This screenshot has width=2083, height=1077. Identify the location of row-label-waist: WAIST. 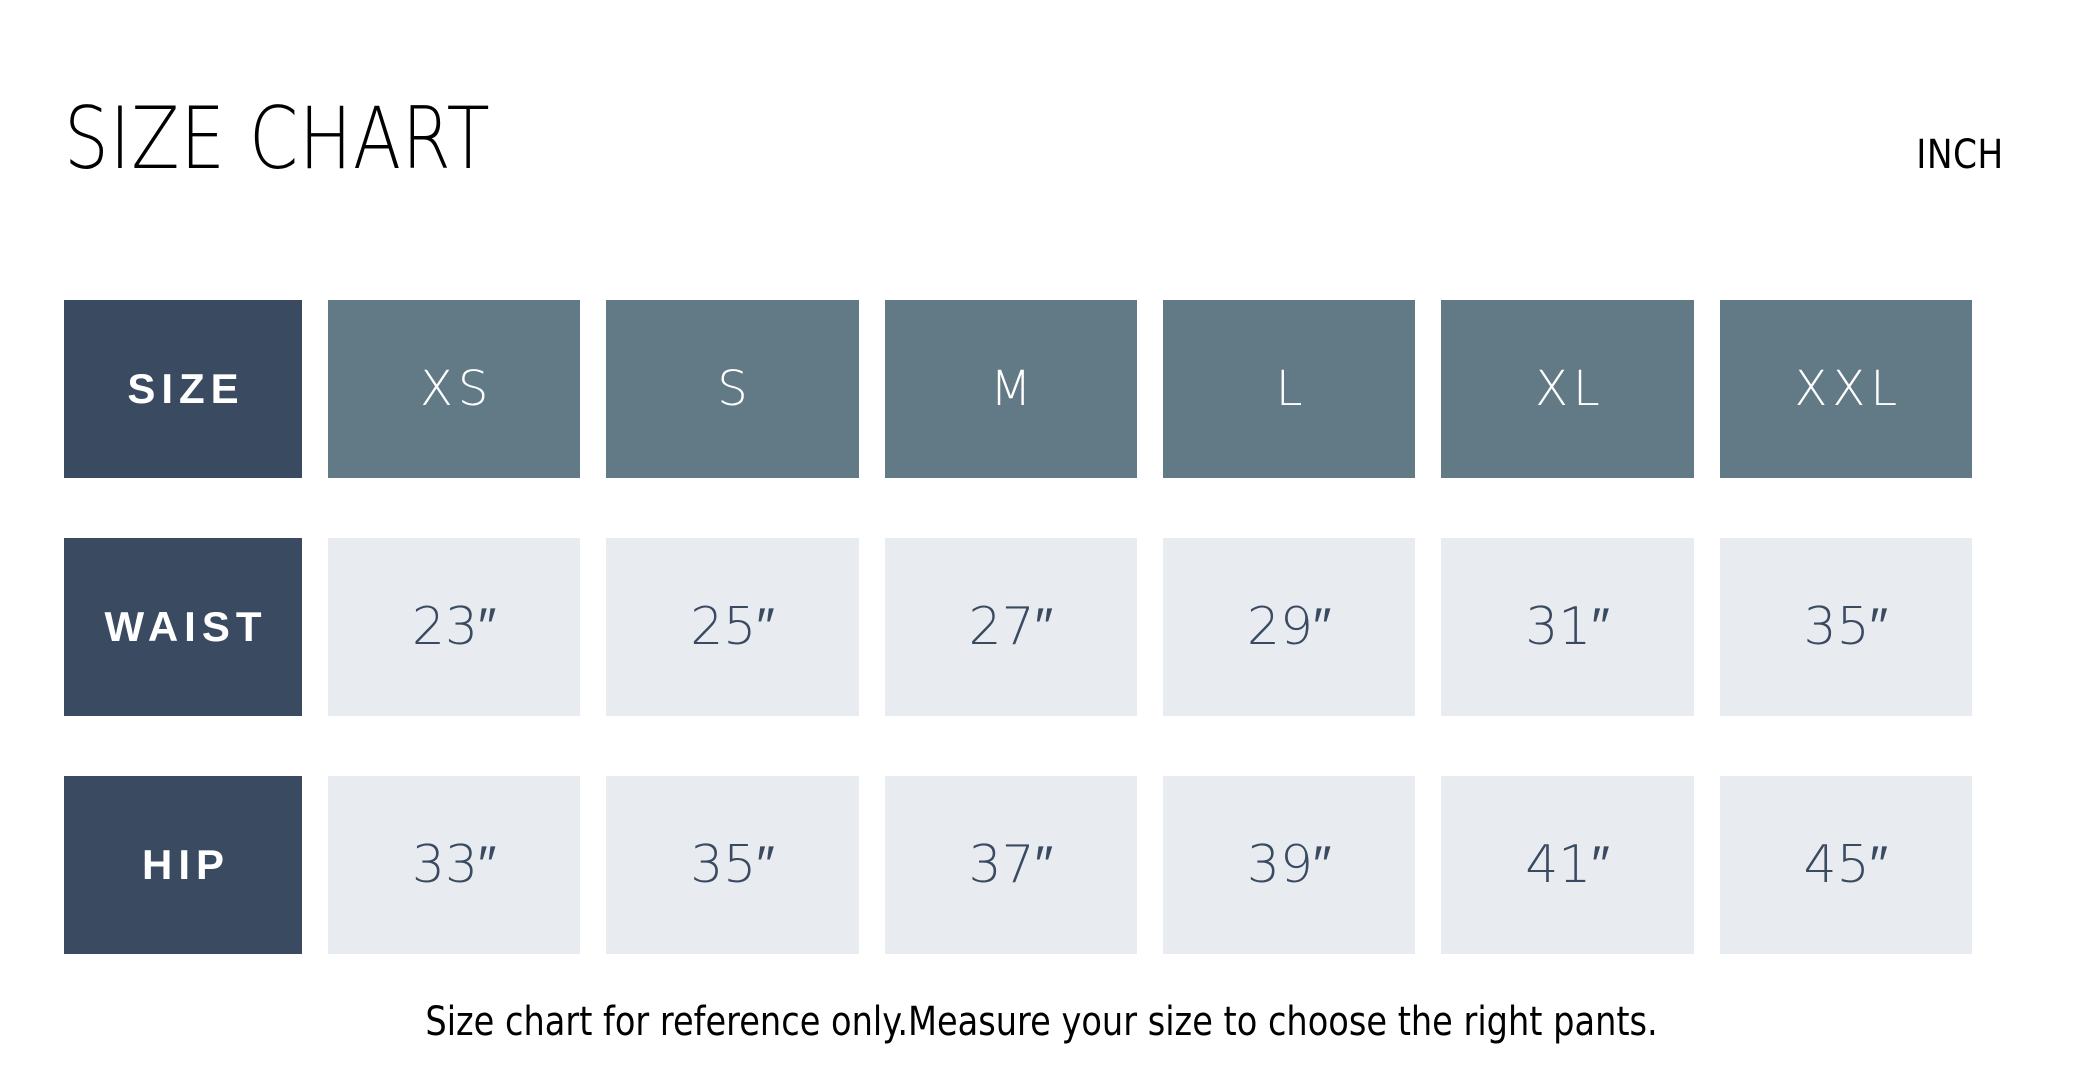
(183, 627).